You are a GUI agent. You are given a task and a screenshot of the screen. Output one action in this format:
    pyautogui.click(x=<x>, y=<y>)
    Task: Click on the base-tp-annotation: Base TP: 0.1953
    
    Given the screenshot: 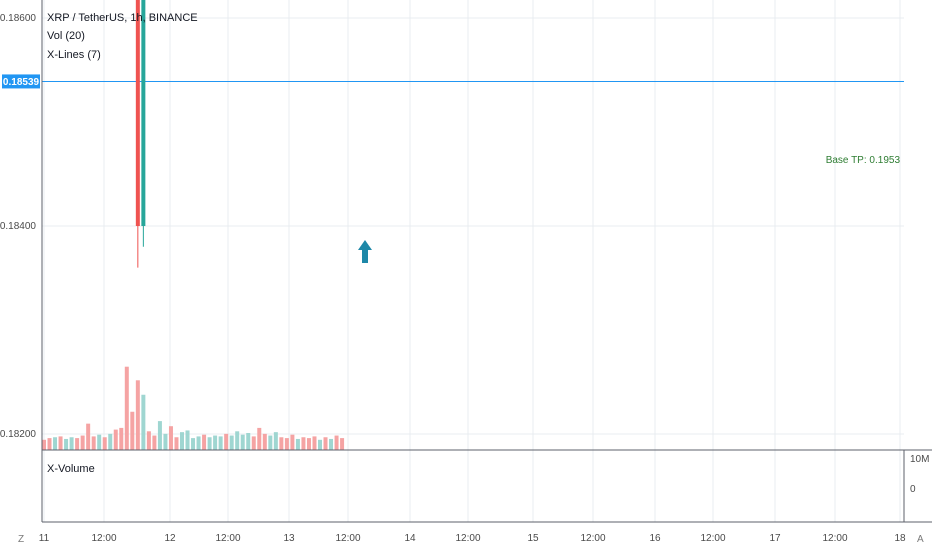 What is the action you would take?
    pyautogui.click(x=863, y=160)
    